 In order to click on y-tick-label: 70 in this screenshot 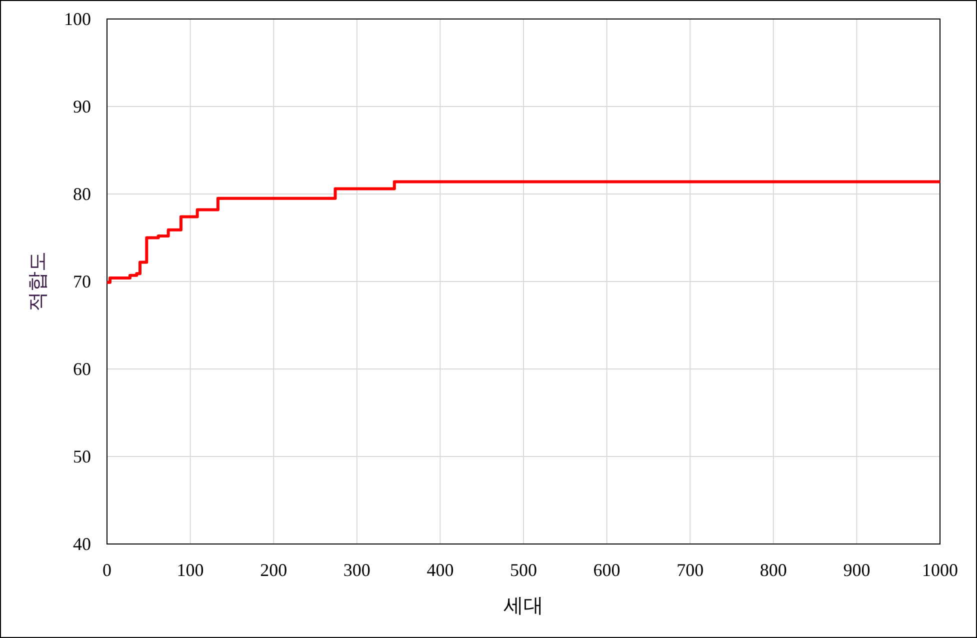, I will do `click(82, 282)`.